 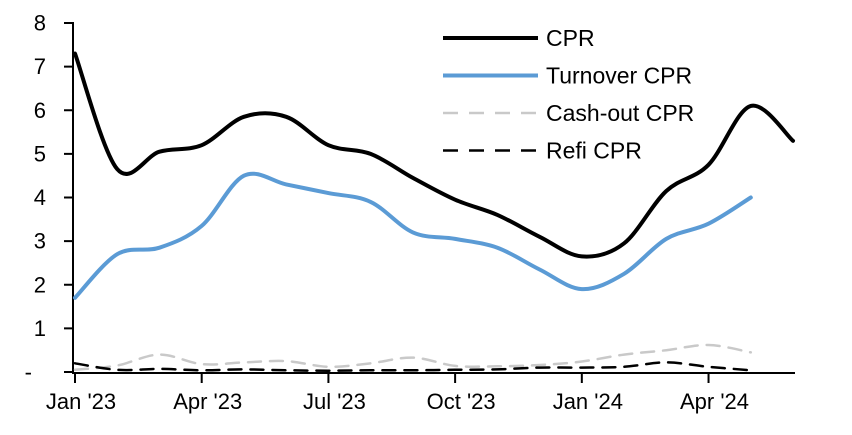 I want to click on y-axis-tick-label: 6, so click(x=40, y=110).